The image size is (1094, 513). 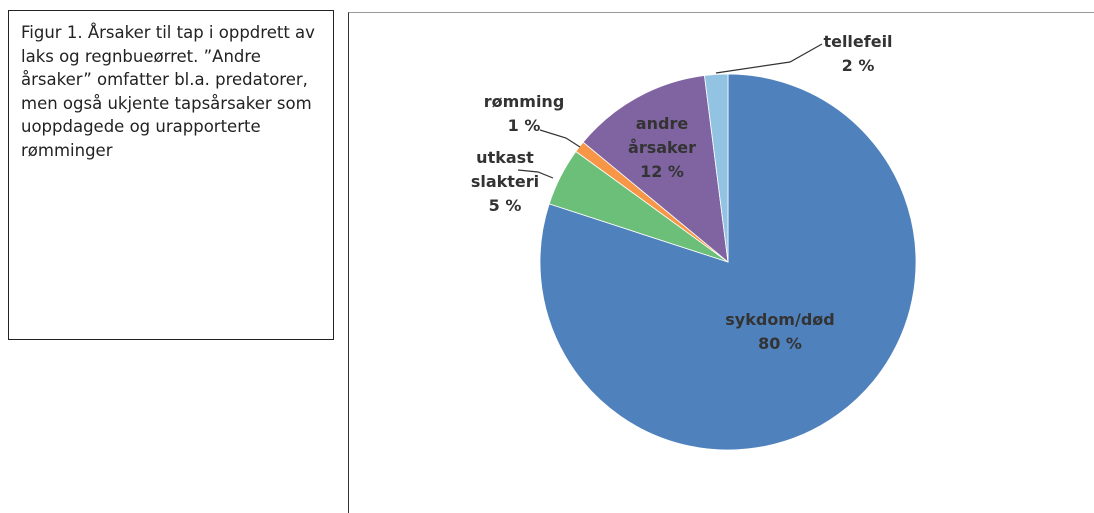 What do you see at coordinates (858, 65) in the screenshot?
I see `label-value: 2 %` at bounding box center [858, 65].